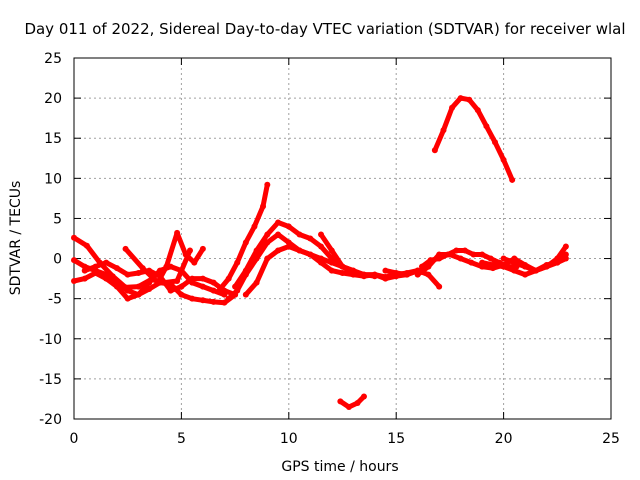  I want to click on x-tick-label: 0, so click(74, 439).